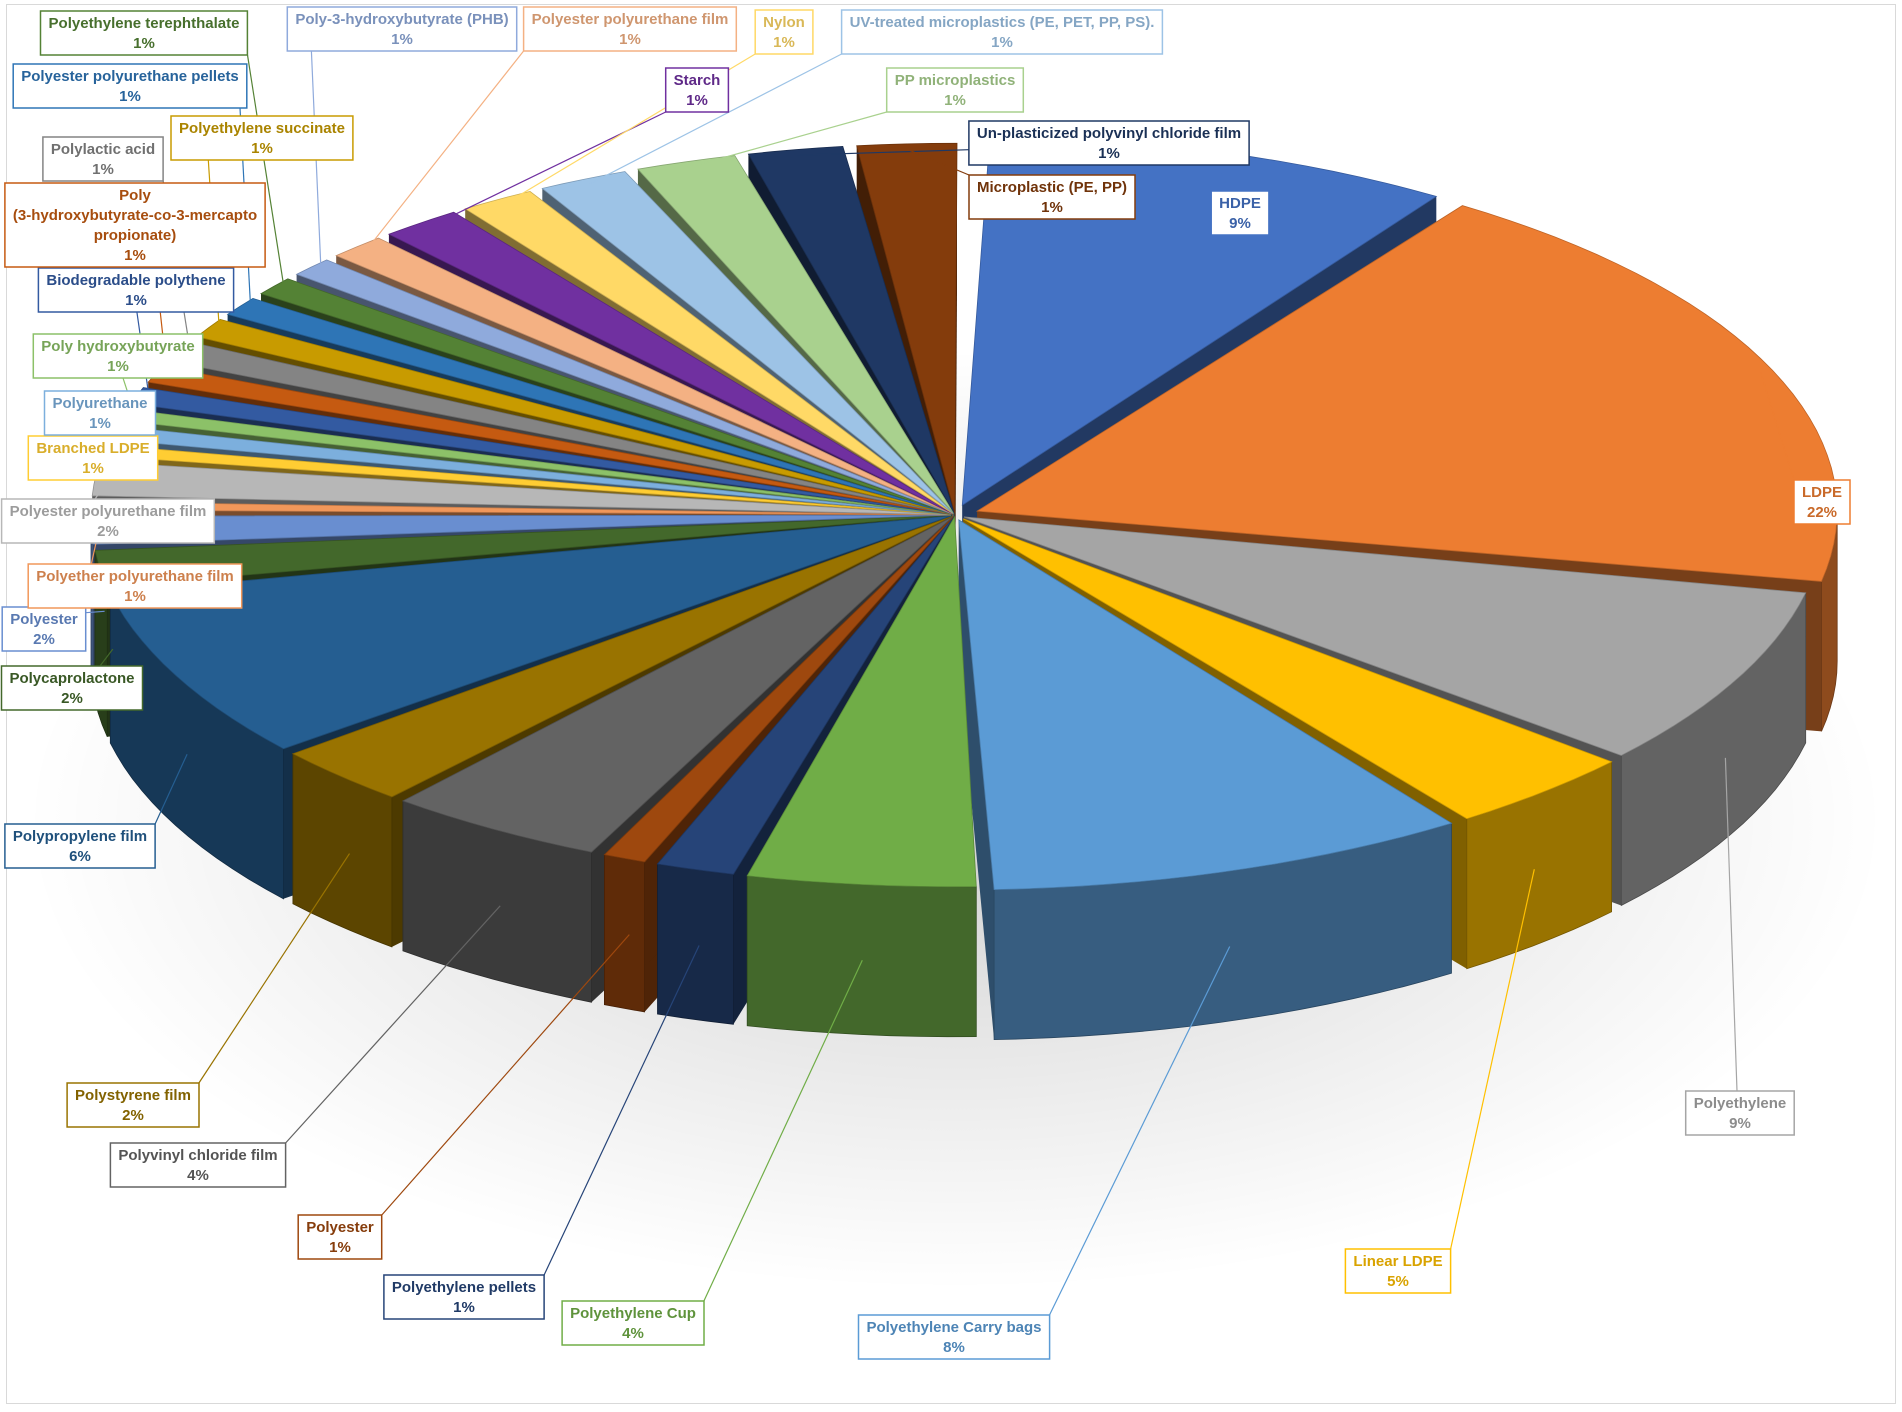 This screenshot has height=1412, width=1902. Describe the element at coordinates (633, 1333) in the screenshot. I see `data-label-value-5: 4%` at that location.